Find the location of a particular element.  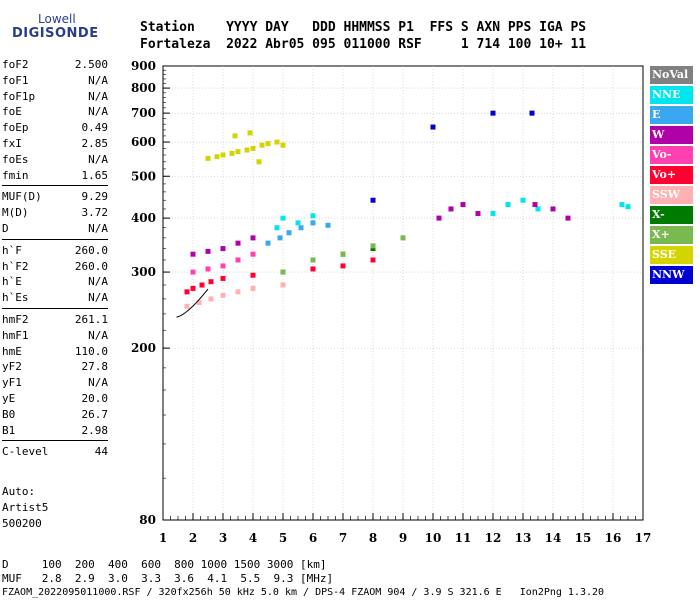

legend-item: NNW is located at coordinates (671, 275).